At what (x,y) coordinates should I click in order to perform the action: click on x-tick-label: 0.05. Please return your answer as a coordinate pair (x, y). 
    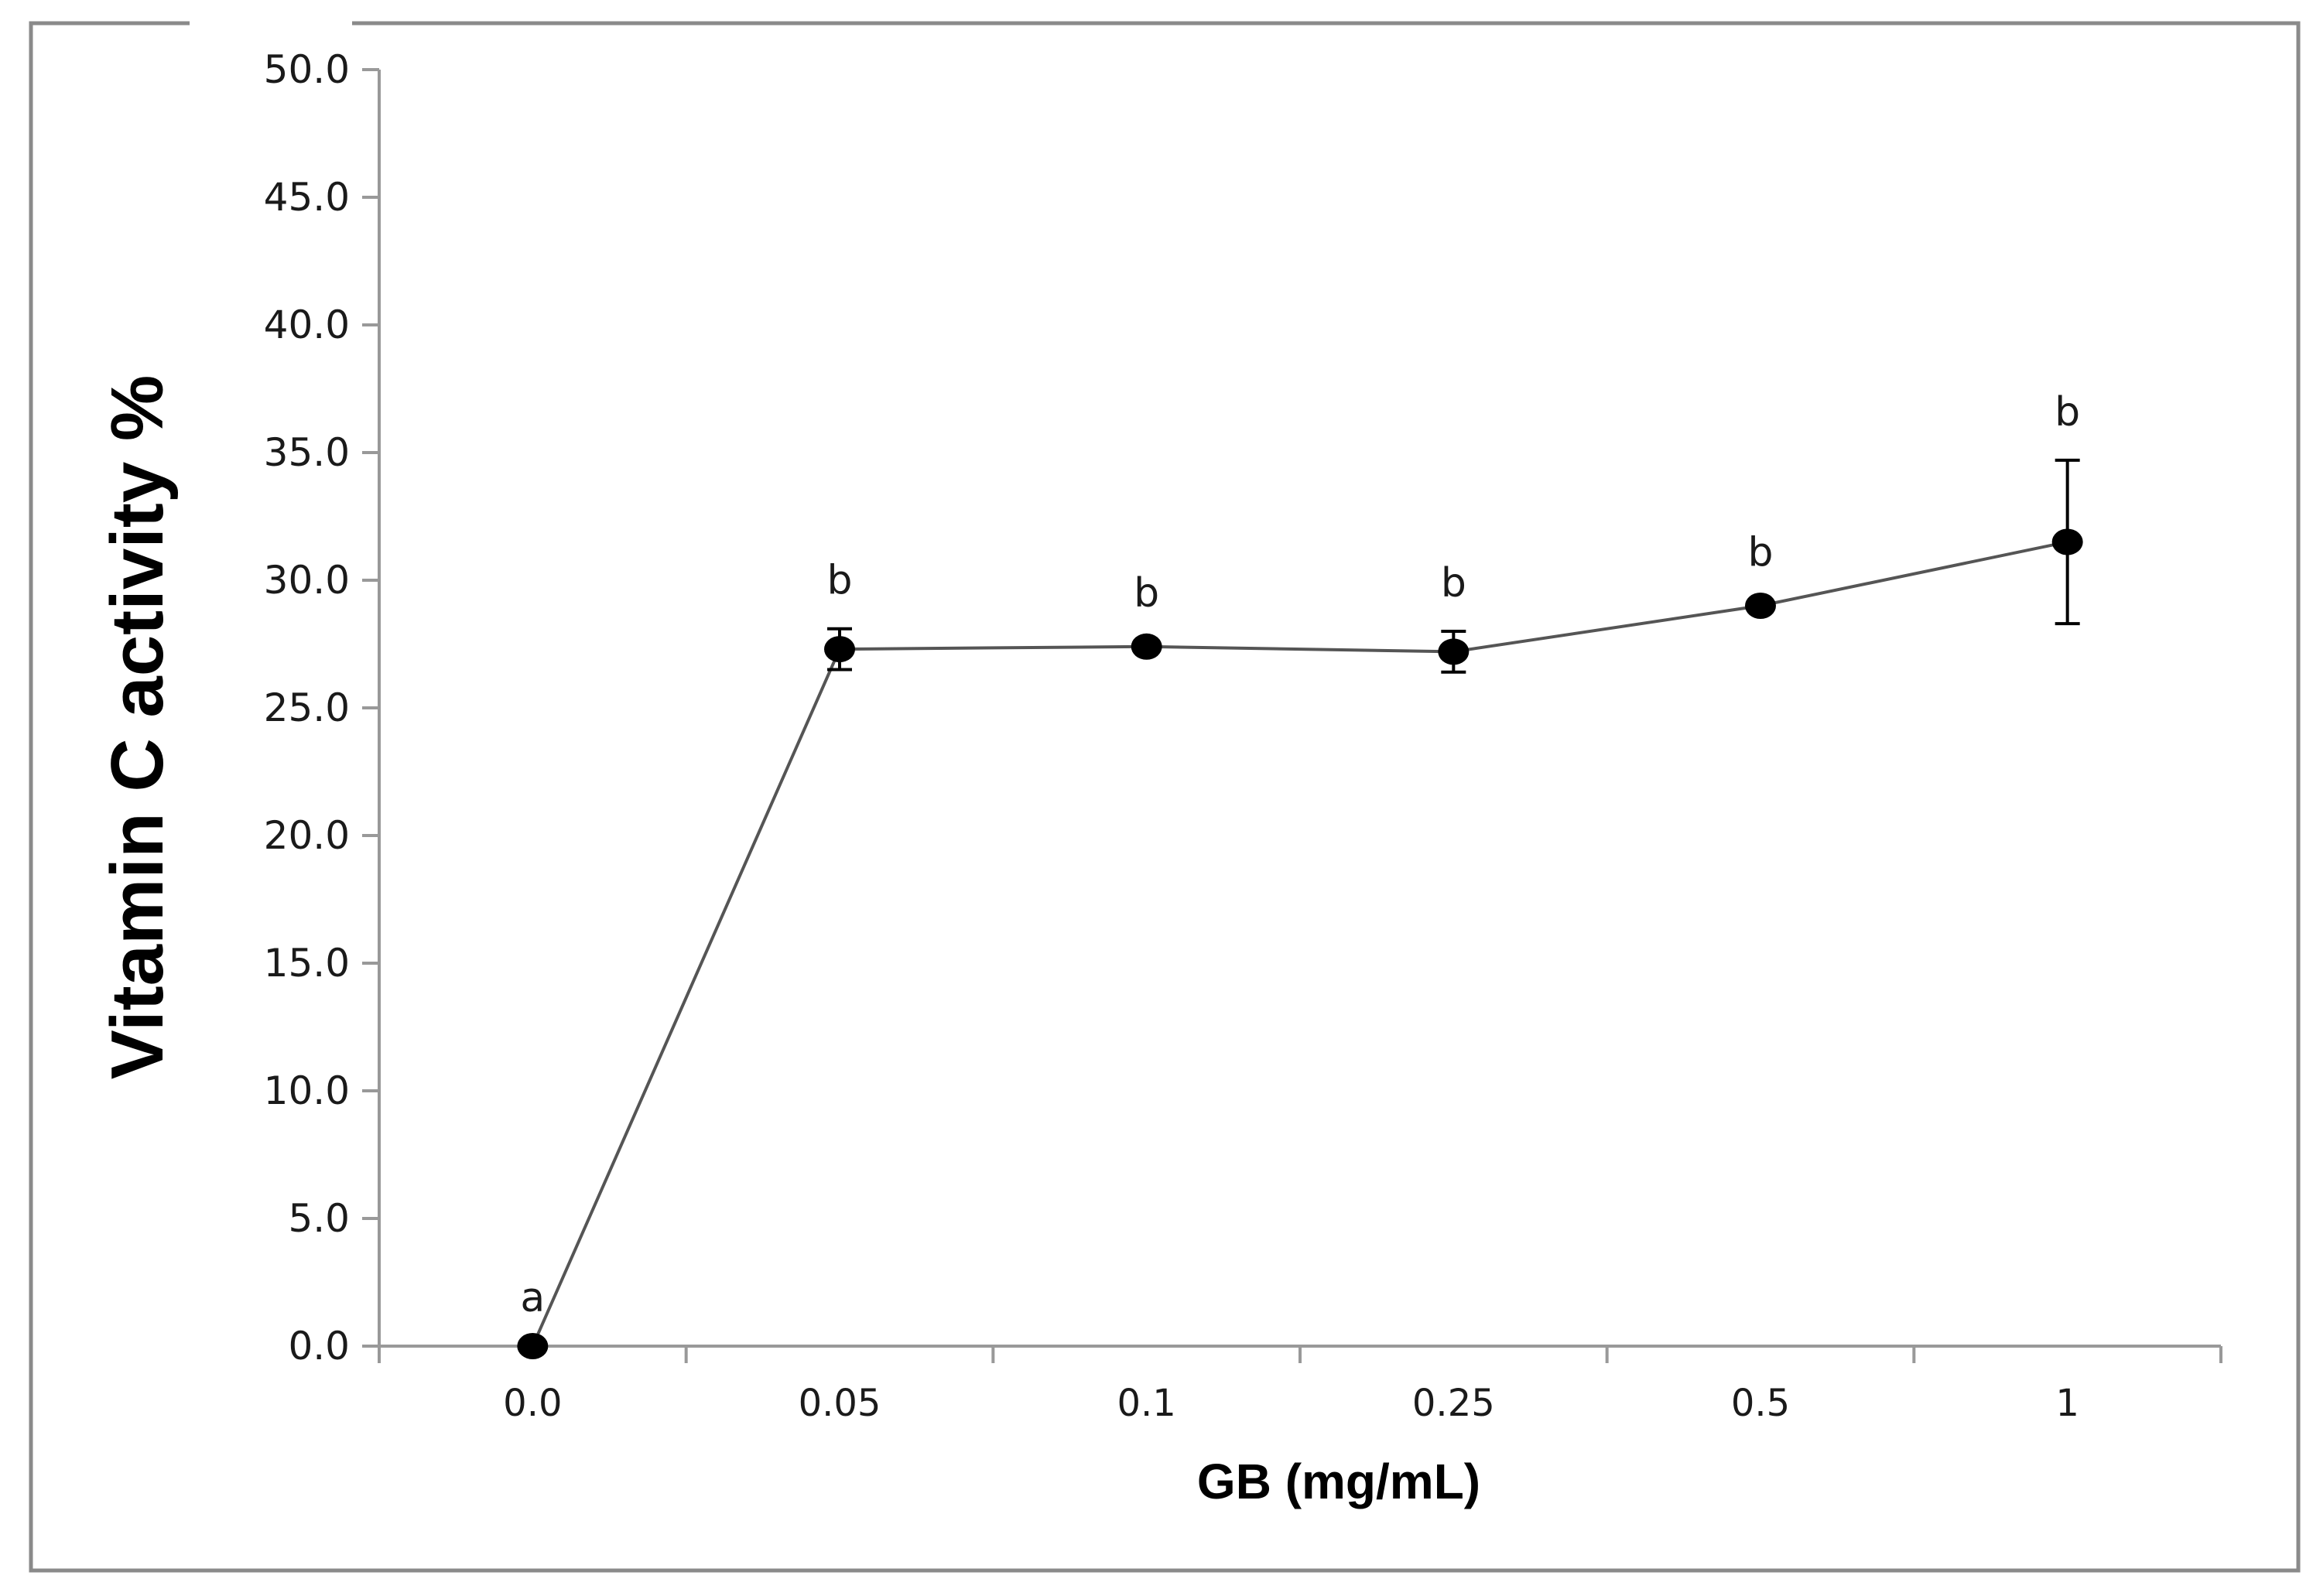
    Looking at the image, I should click on (840, 1403).